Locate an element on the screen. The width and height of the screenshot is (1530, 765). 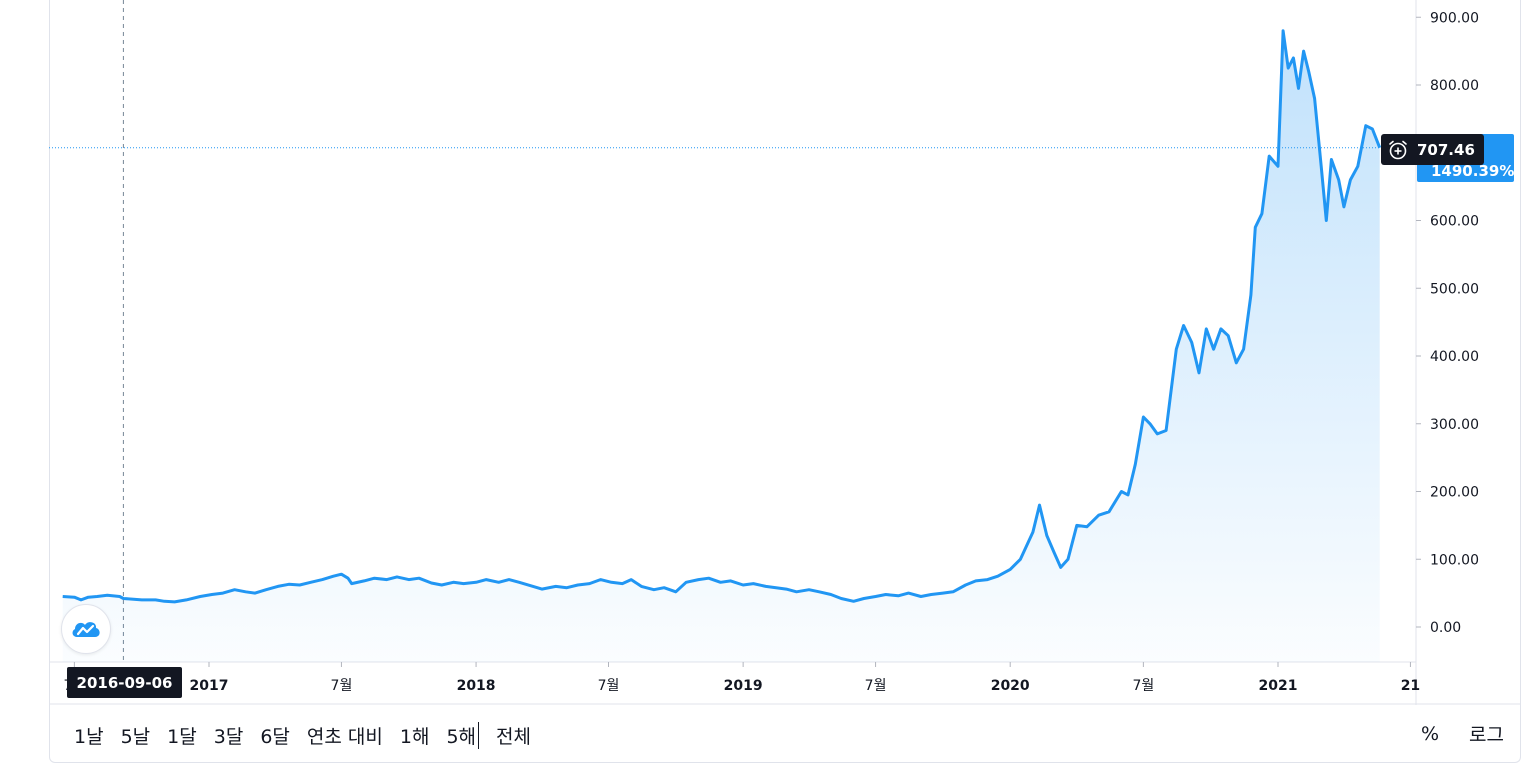
y-tick-label: 400.00 is located at coordinates (1454, 357).